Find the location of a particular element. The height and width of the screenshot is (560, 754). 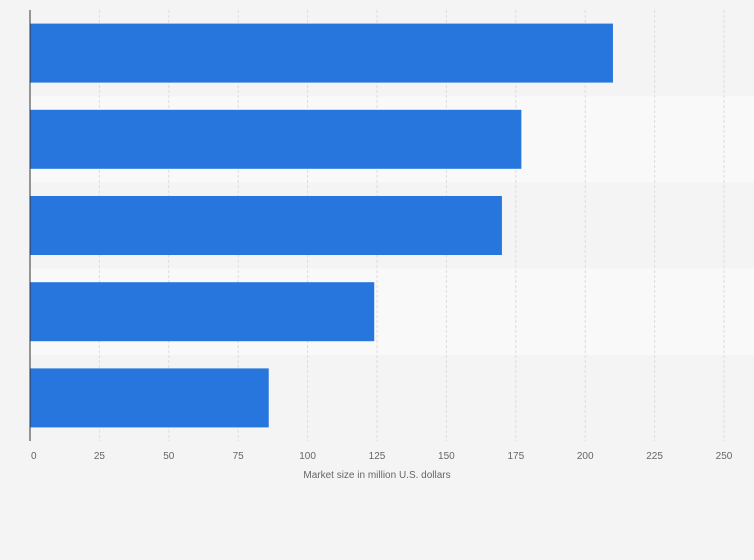

x-tick-label-250: 250 is located at coordinates (724, 456).